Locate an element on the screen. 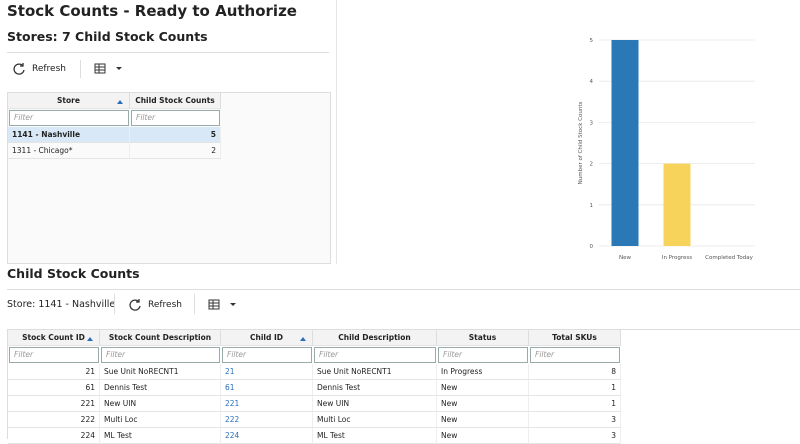  column-header: Child Description is located at coordinates (375, 338).